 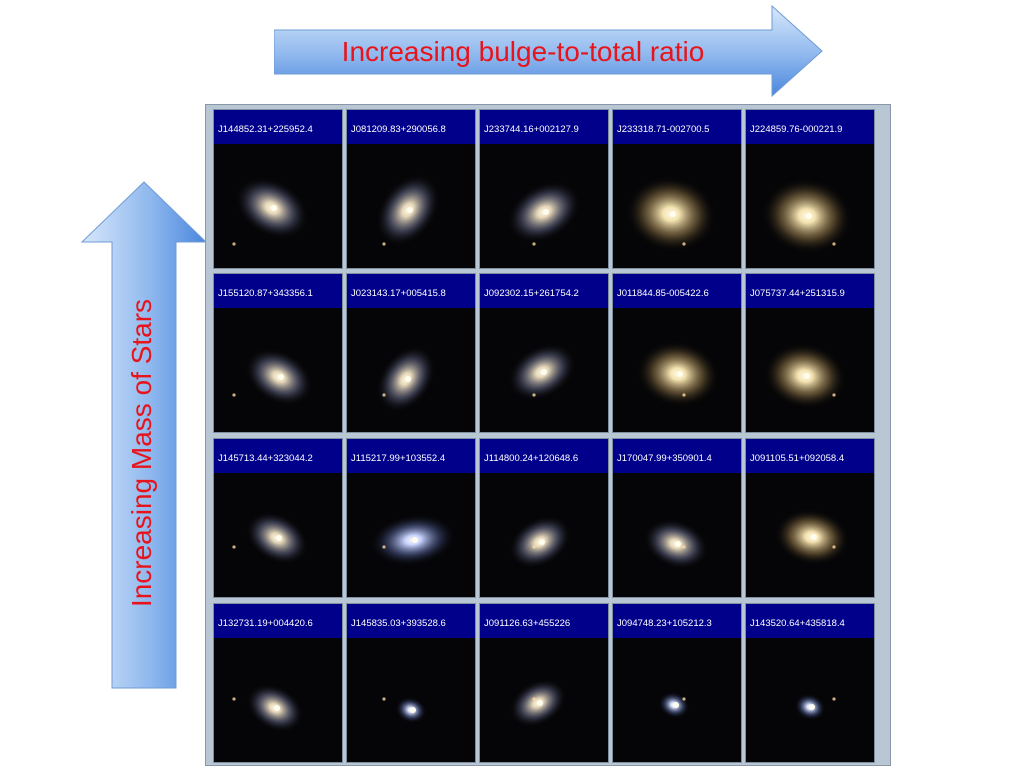 I want to click on galaxy-cell: J145713.44+323044.2, so click(x=278, y=518).